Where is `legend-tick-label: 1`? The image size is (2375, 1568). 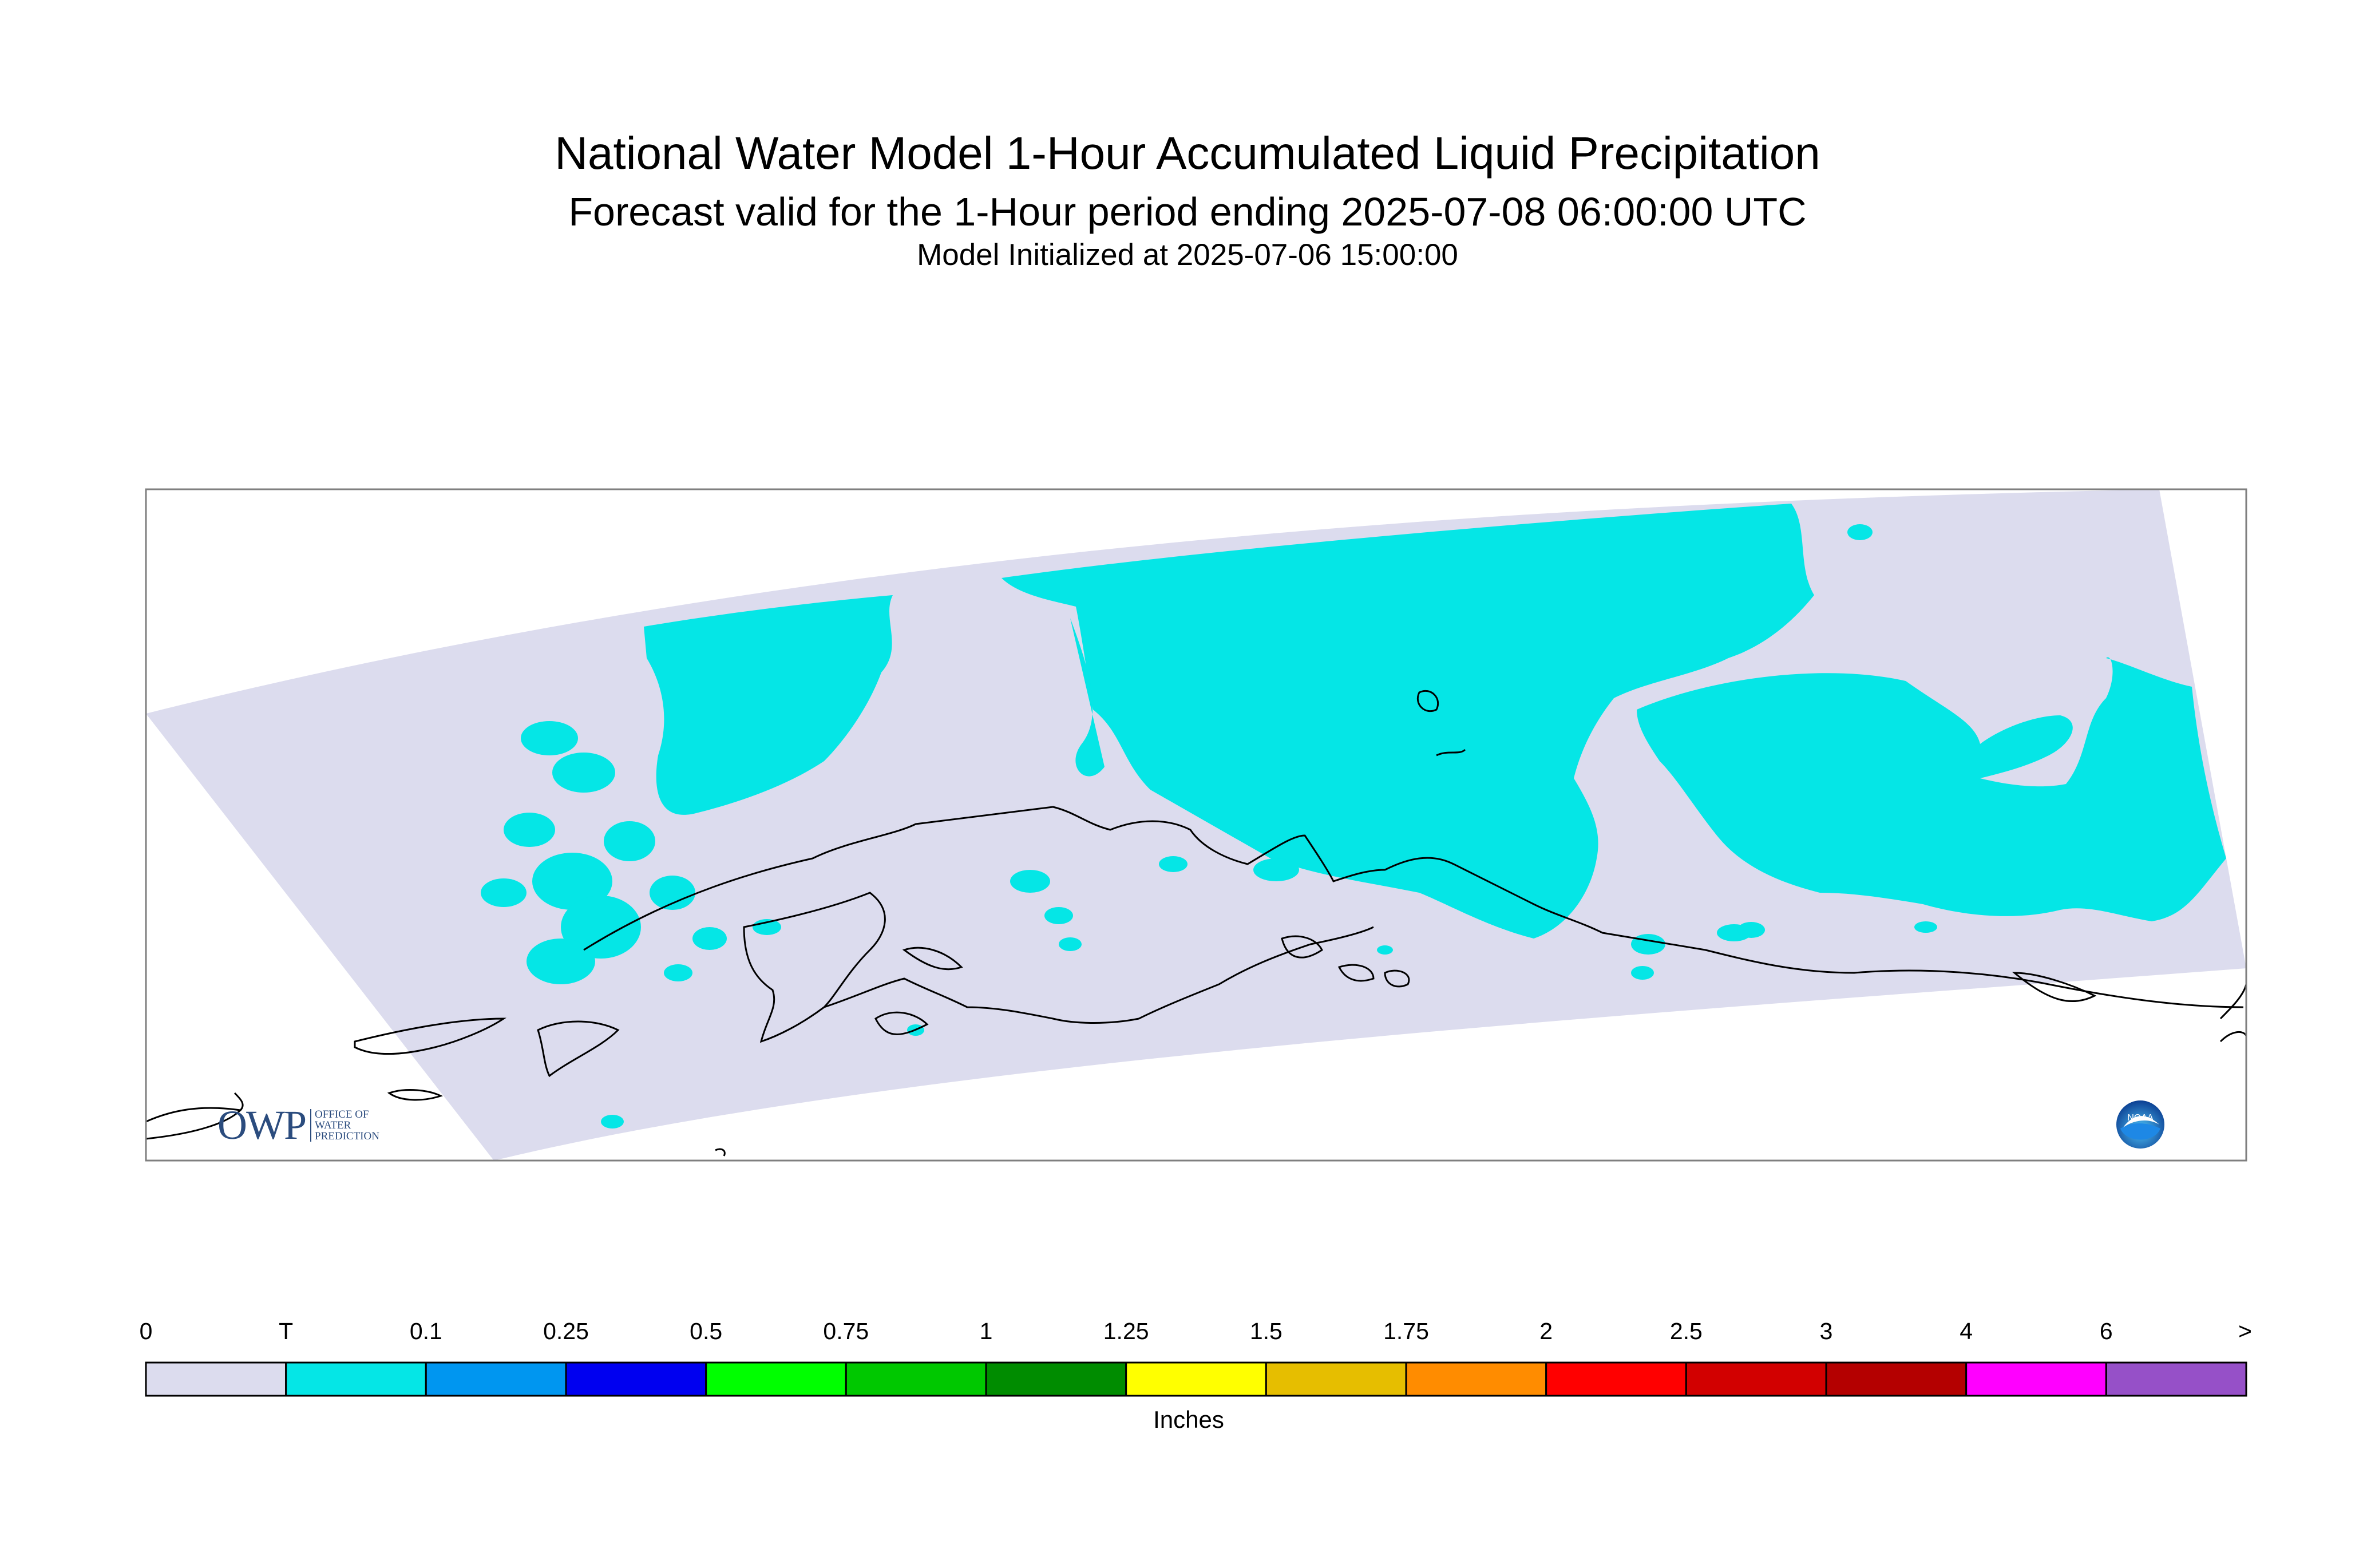 legend-tick-label: 1 is located at coordinates (986, 1331).